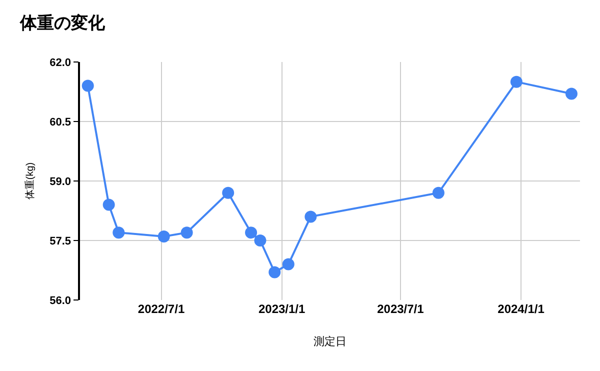 This screenshot has width=600, height=371. Describe the element at coordinates (282, 309) in the screenshot. I see `x-tick-label: 2023/1/1` at that location.